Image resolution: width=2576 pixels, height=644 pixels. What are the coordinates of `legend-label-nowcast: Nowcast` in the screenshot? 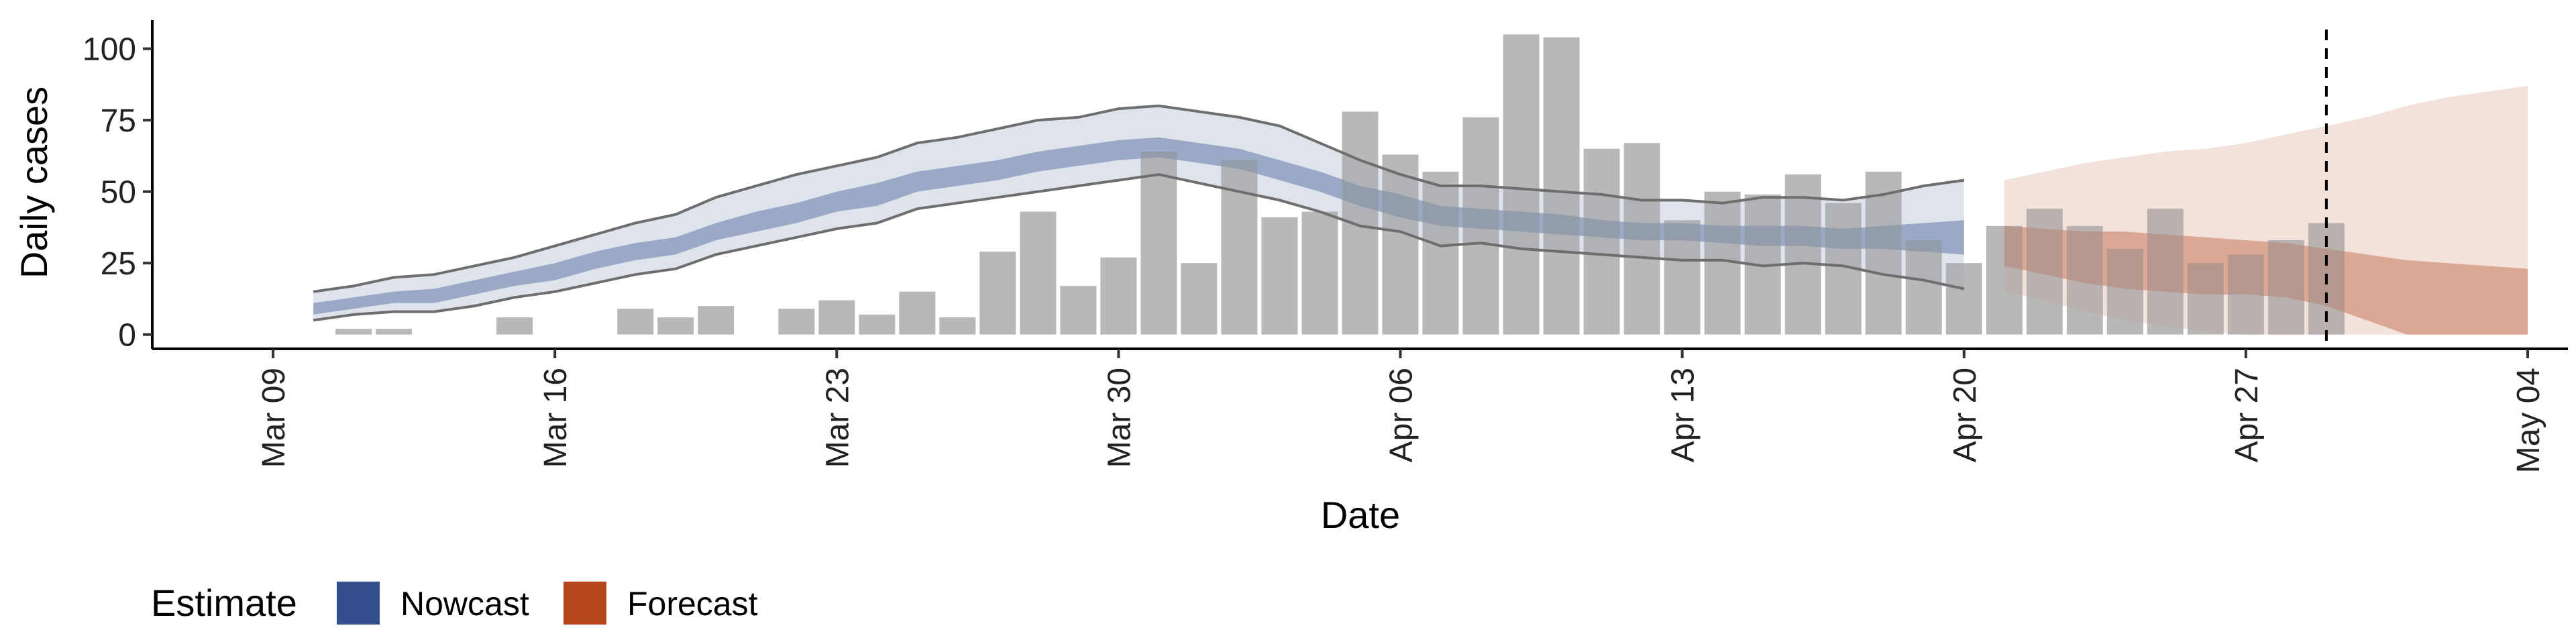 It's located at (464, 604).